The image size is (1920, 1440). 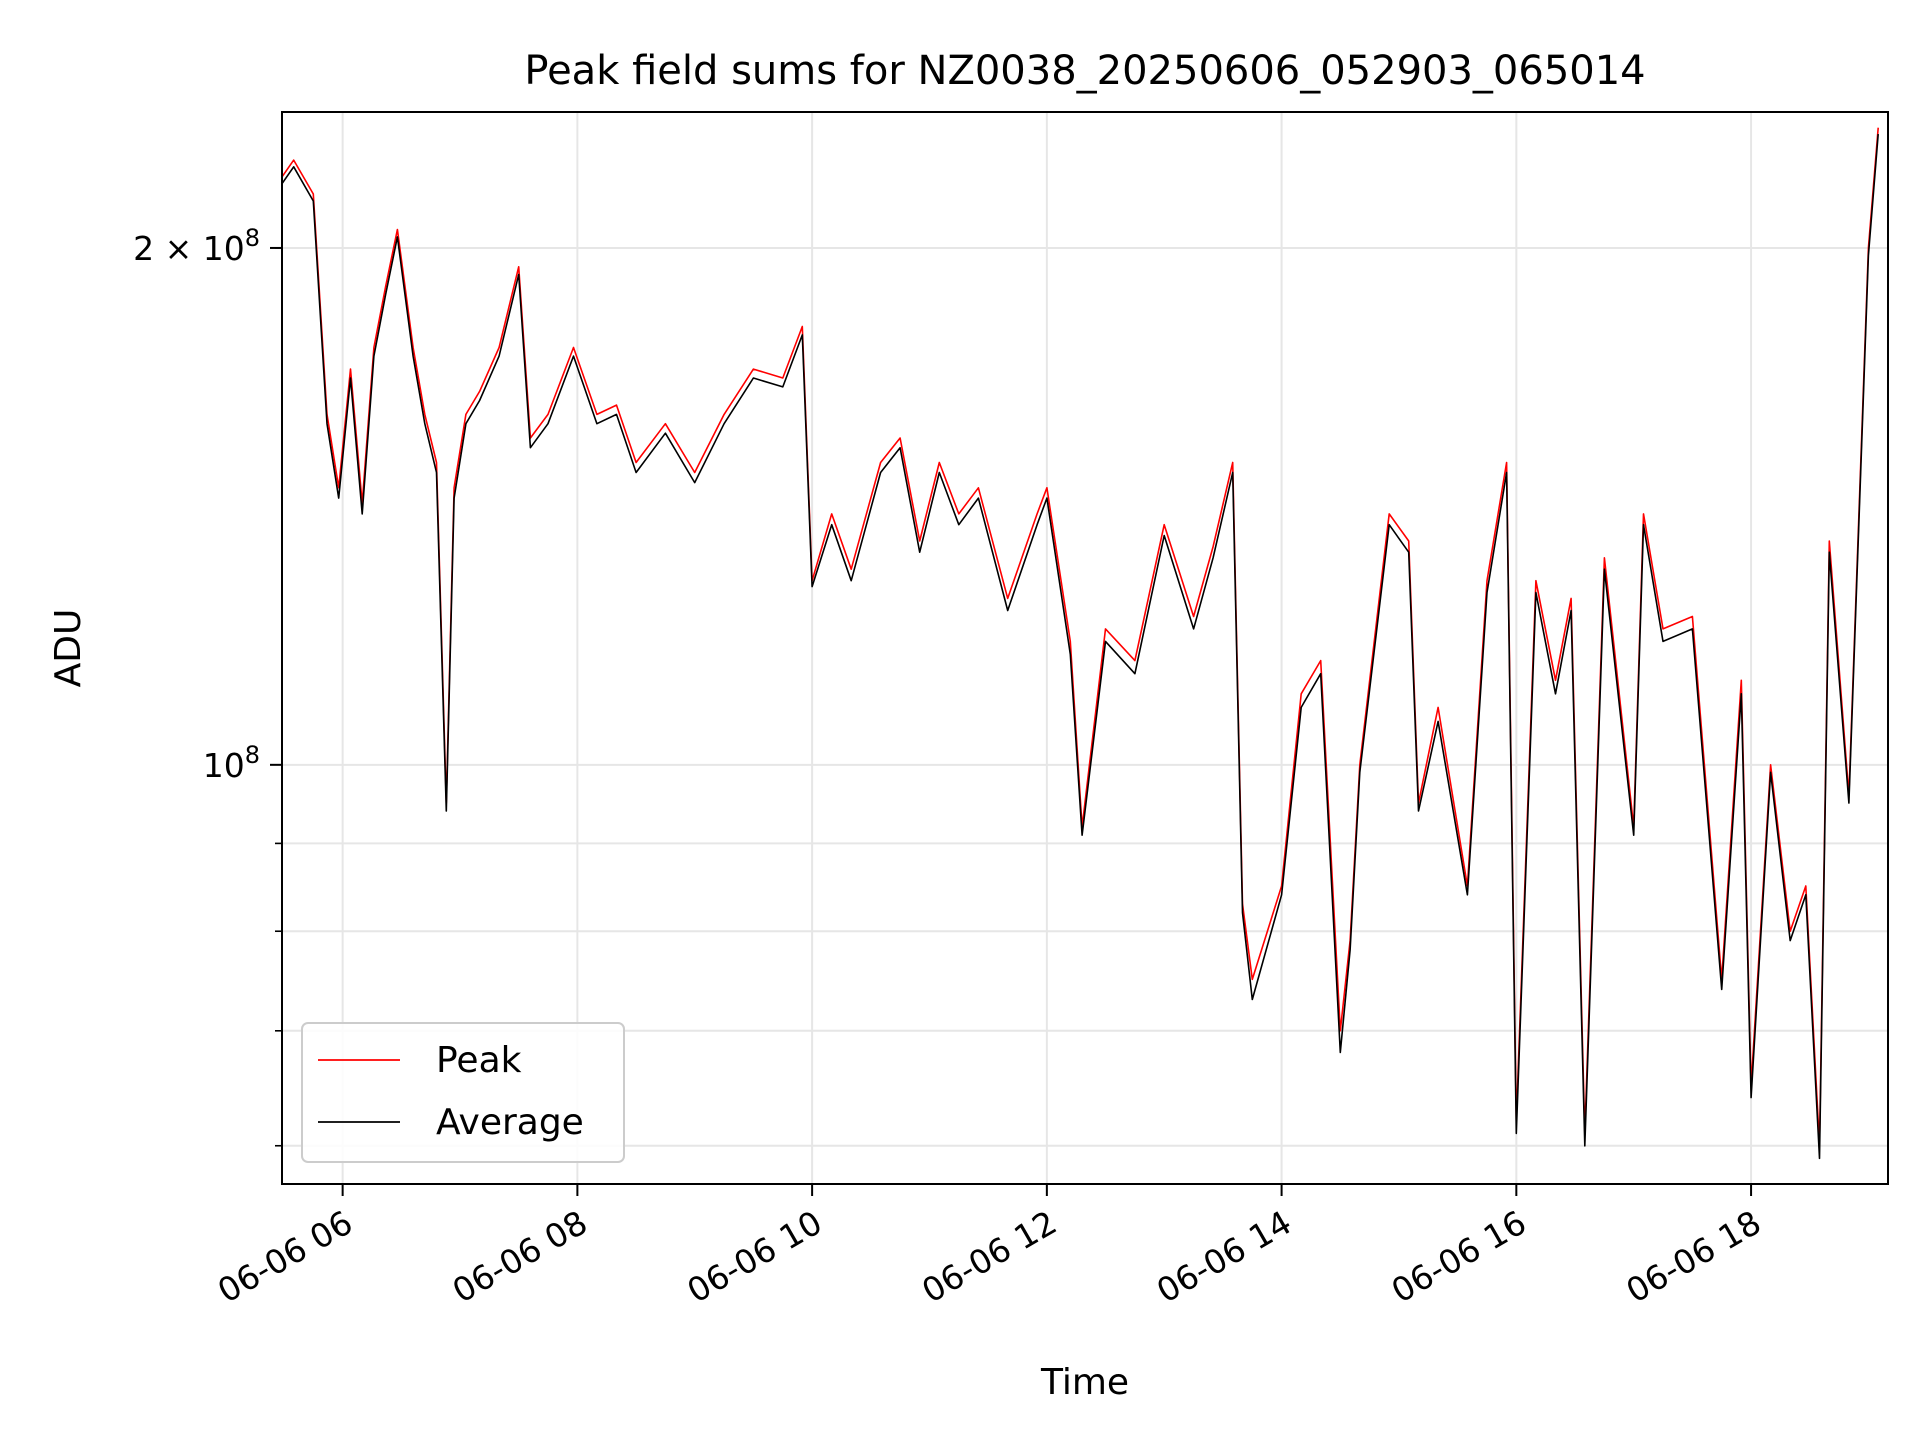 What do you see at coordinates (196, 246) in the screenshot?
I see `y-tick-label: 2 × 108` at bounding box center [196, 246].